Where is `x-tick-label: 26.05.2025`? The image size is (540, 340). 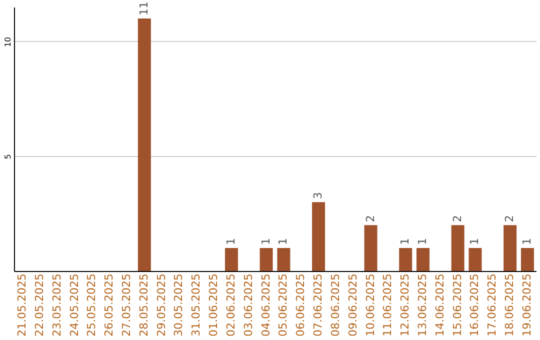 x-tick-label: 26.05.2025 is located at coordinates (109, 305).